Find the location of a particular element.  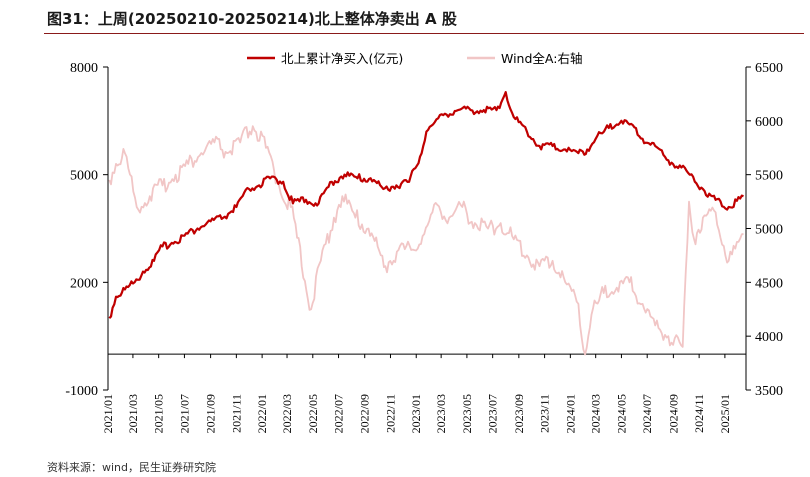

x-tick-label: 2024/03 is located at coordinates (596, 413).